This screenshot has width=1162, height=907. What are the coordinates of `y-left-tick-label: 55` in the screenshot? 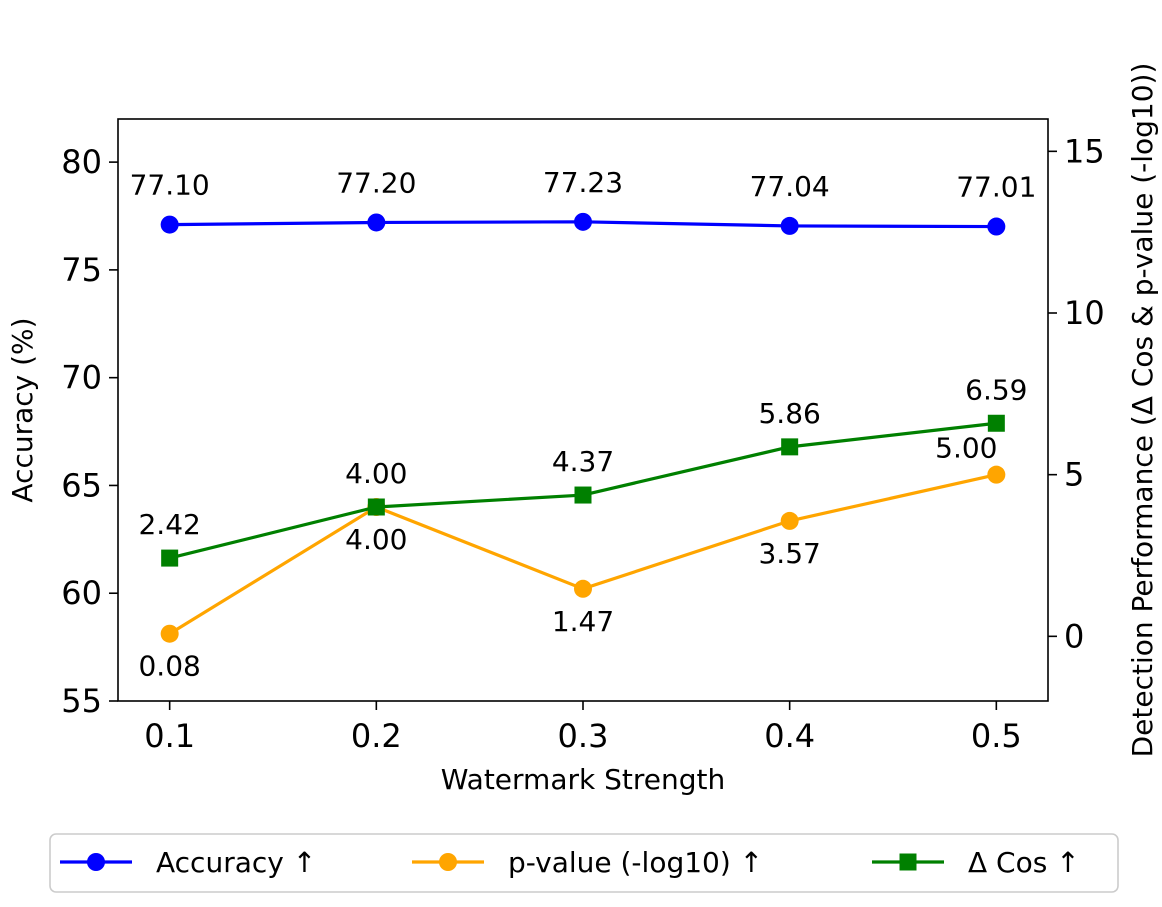 It's located at (81, 701).